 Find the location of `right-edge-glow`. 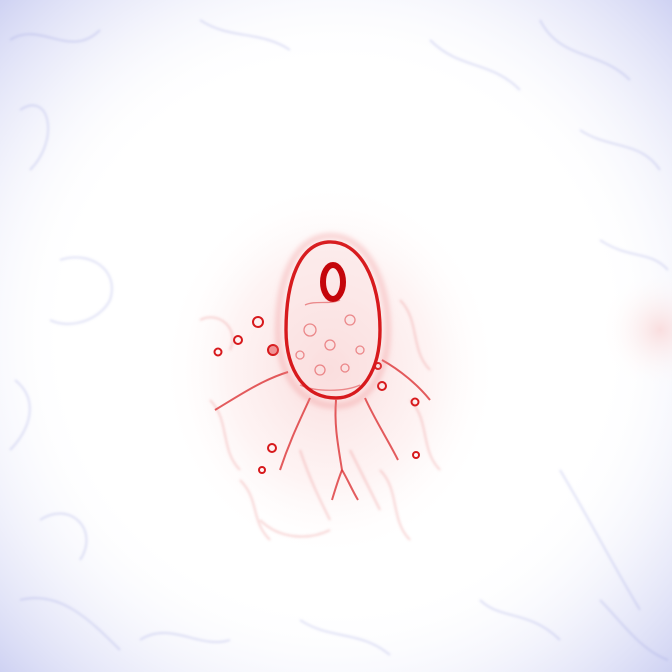

right-edge-glow is located at coordinates (636, 330).